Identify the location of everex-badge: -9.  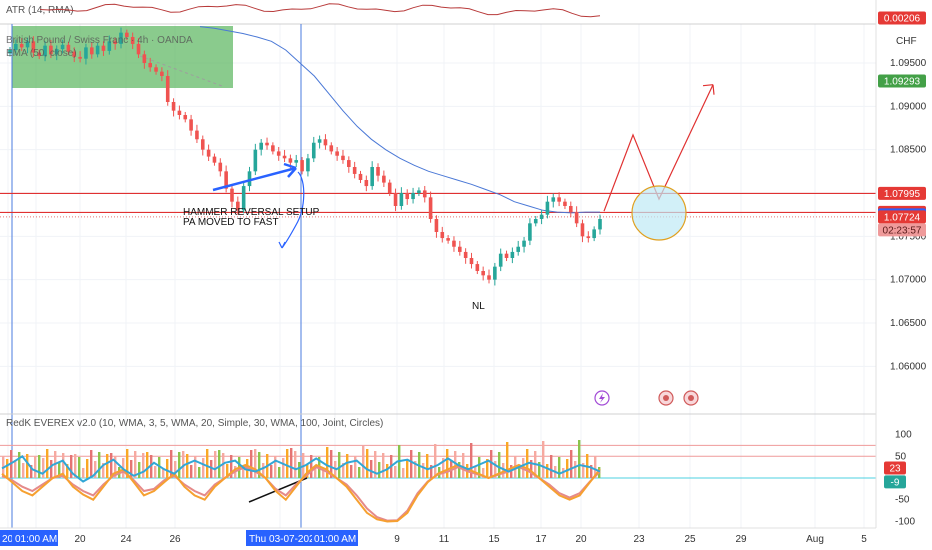
(895, 482).